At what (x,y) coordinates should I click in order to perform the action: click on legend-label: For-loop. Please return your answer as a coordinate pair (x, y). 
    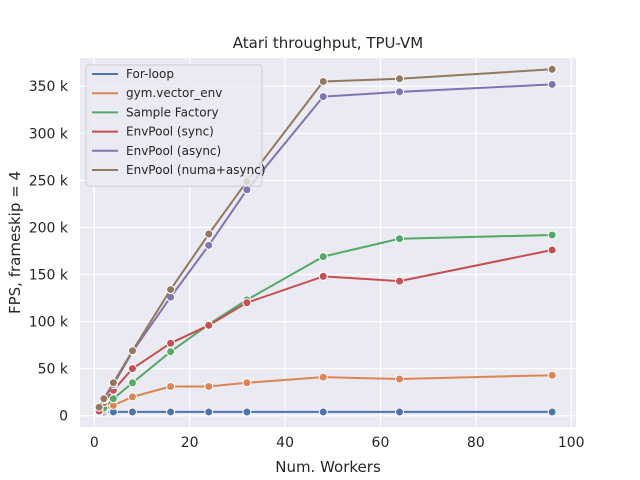
    Looking at the image, I should click on (150, 74).